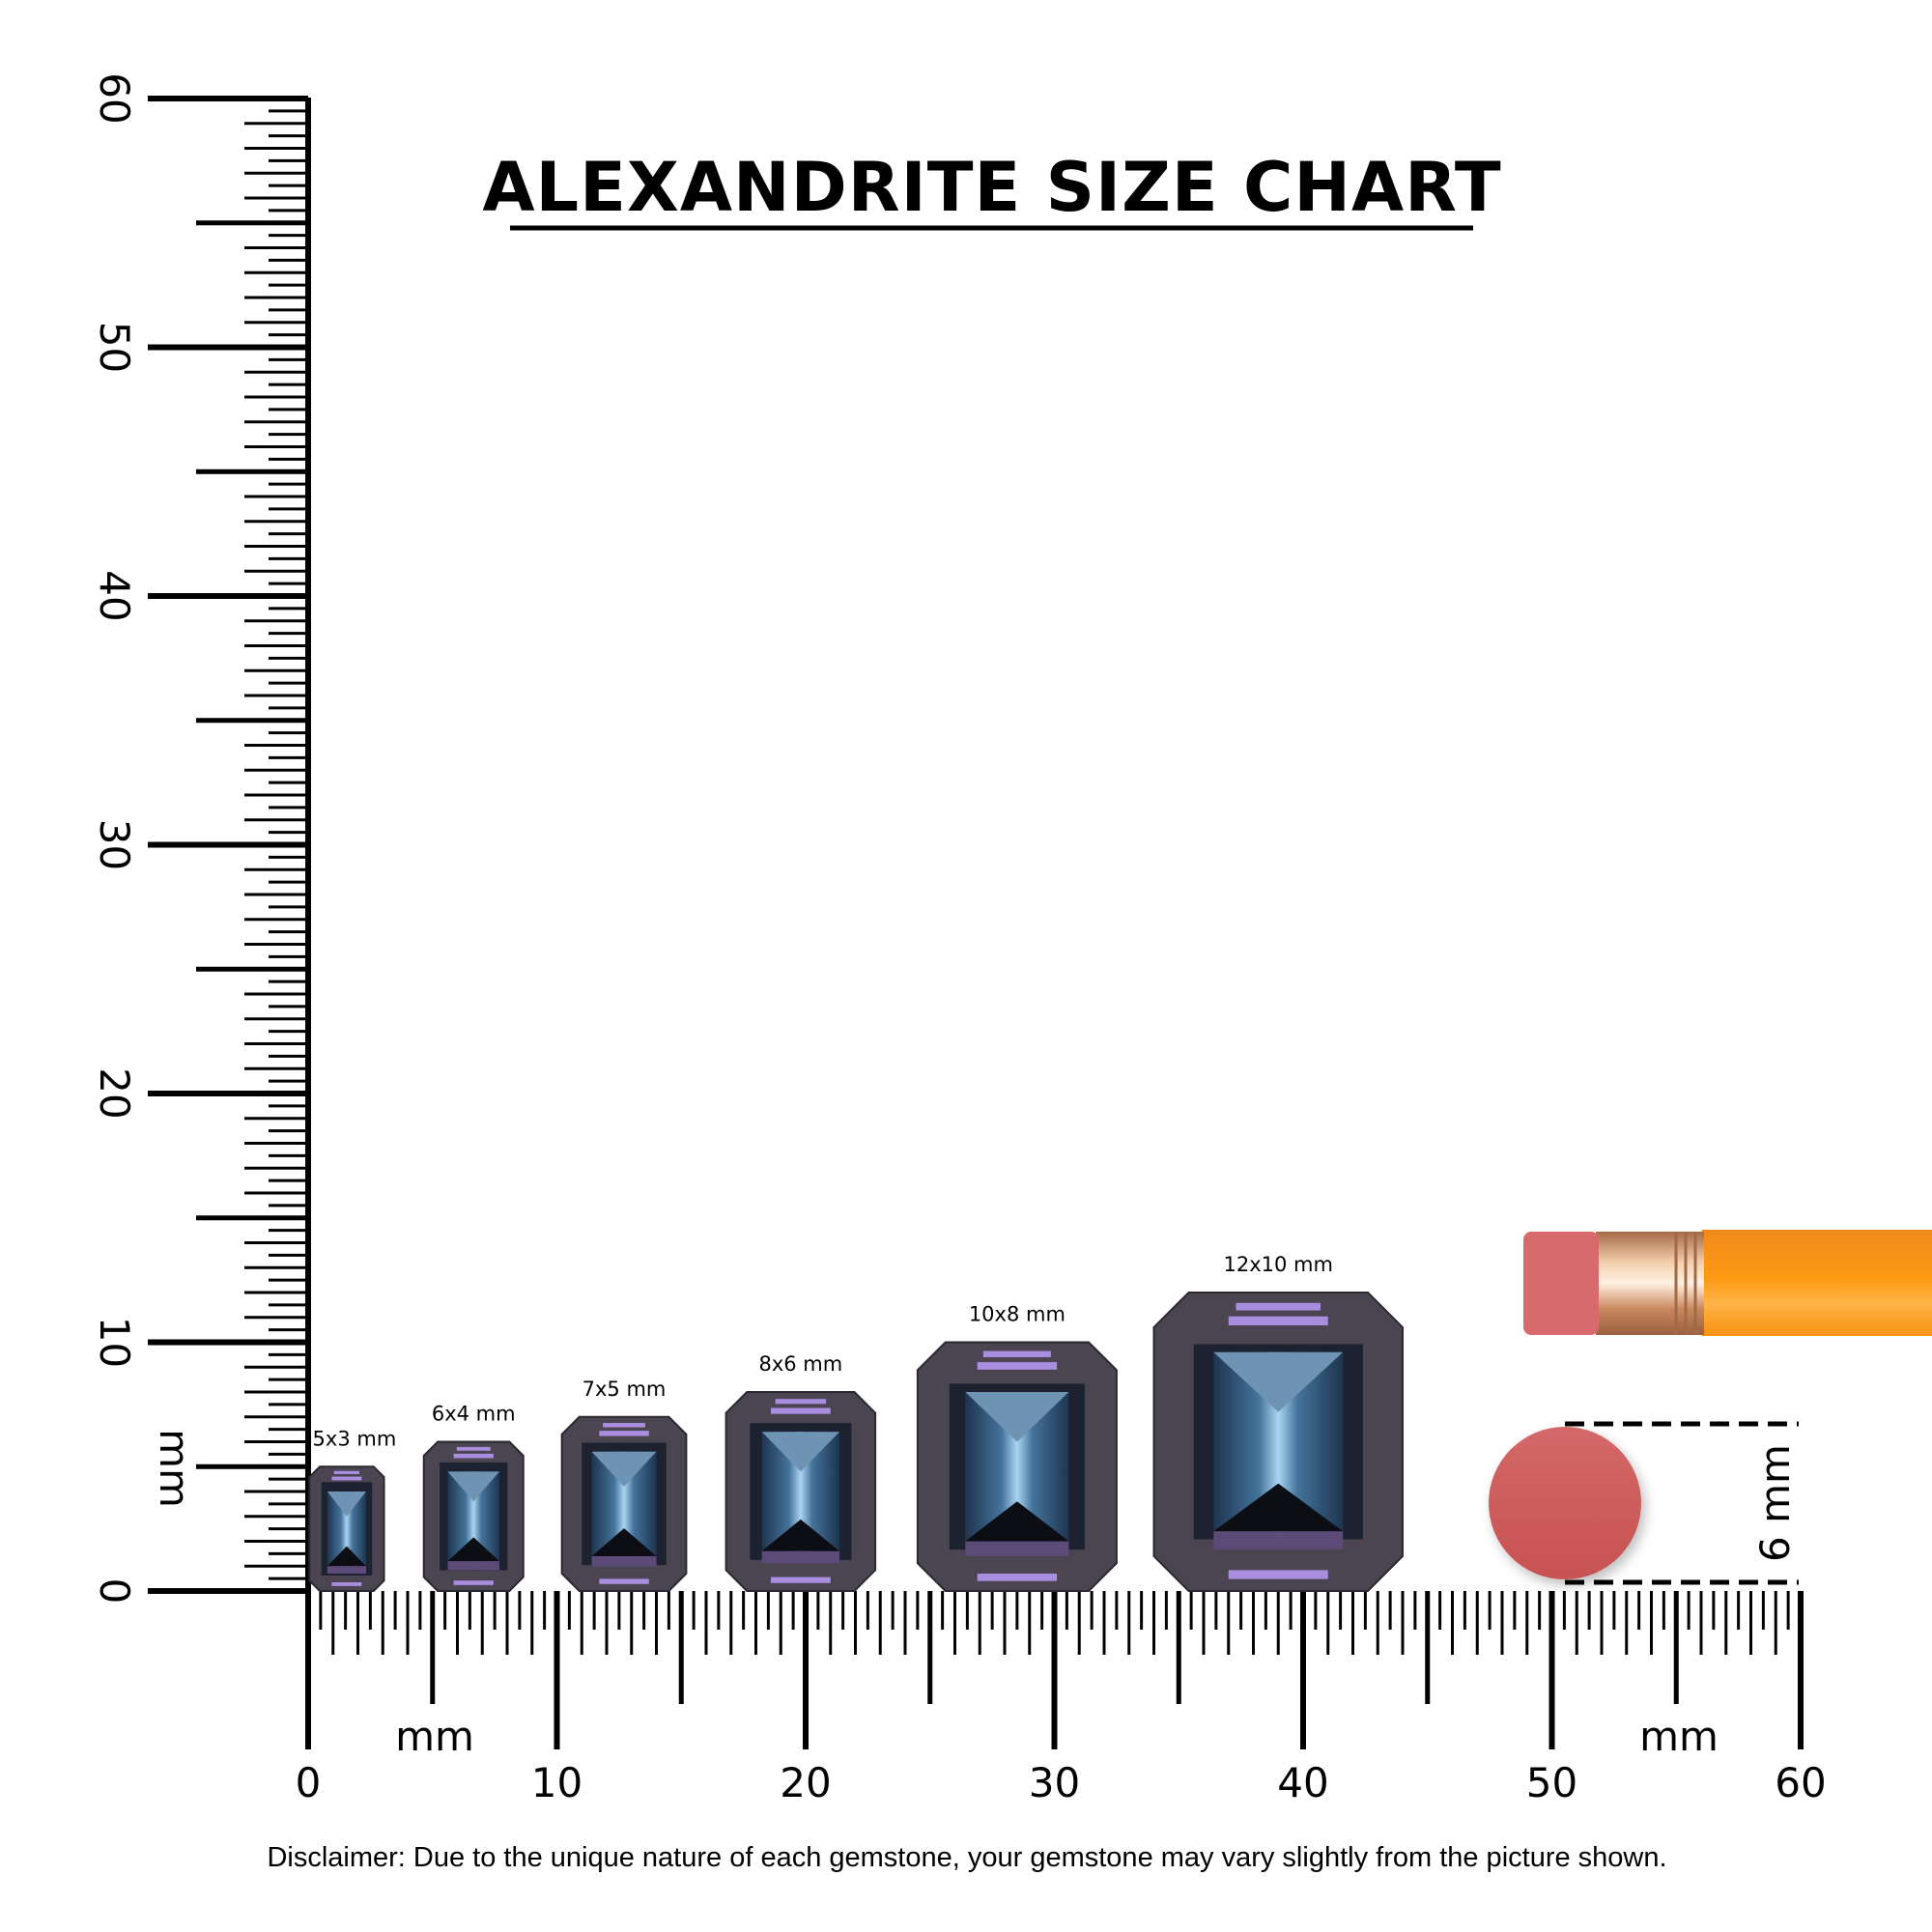  Describe the element at coordinates (352, 1509) in the screenshot. I see `gem-5x3mm: 5x3 mm` at that location.